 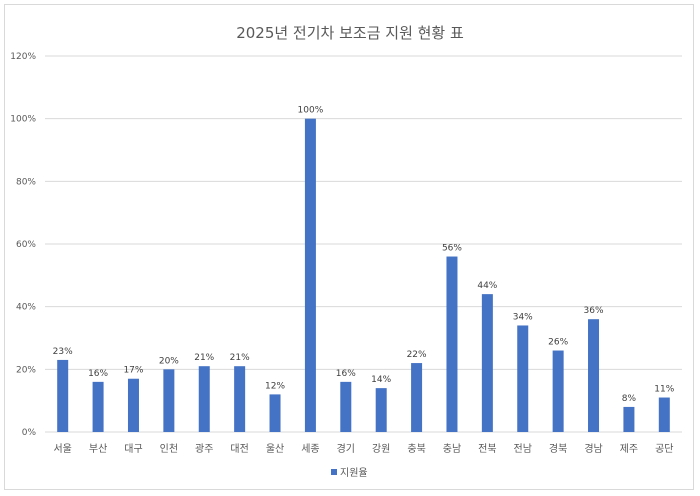 What do you see at coordinates (558, 448) in the screenshot?
I see `x-category-label: 경북` at bounding box center [558, 448].